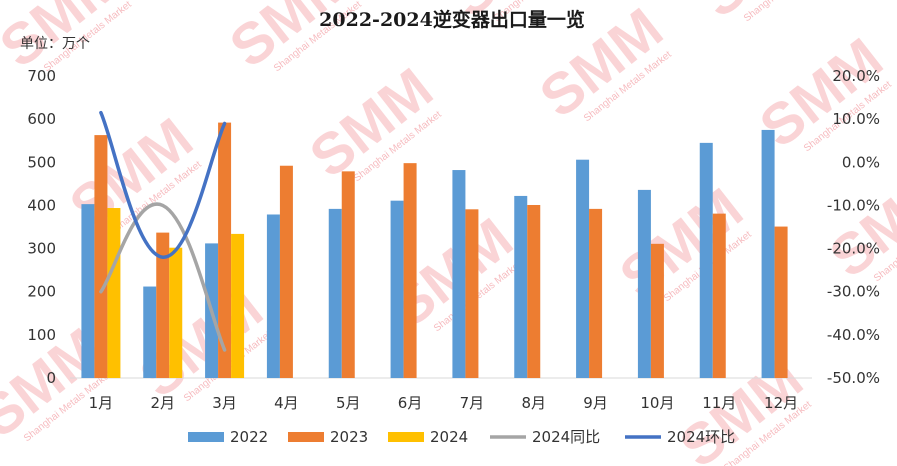 Image resolution: width=897 pixels, height=466 pixels. What do you see at coordinates (41, 205) in the screenshot?
I see `y-left-tick-label: 400` at bounding box center [41, 205].